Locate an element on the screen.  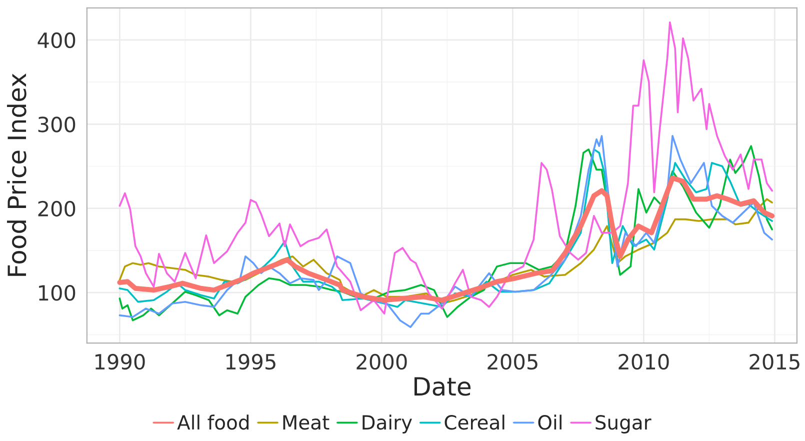
x-tick-label: 2005 is located at coordinates (513, 362).